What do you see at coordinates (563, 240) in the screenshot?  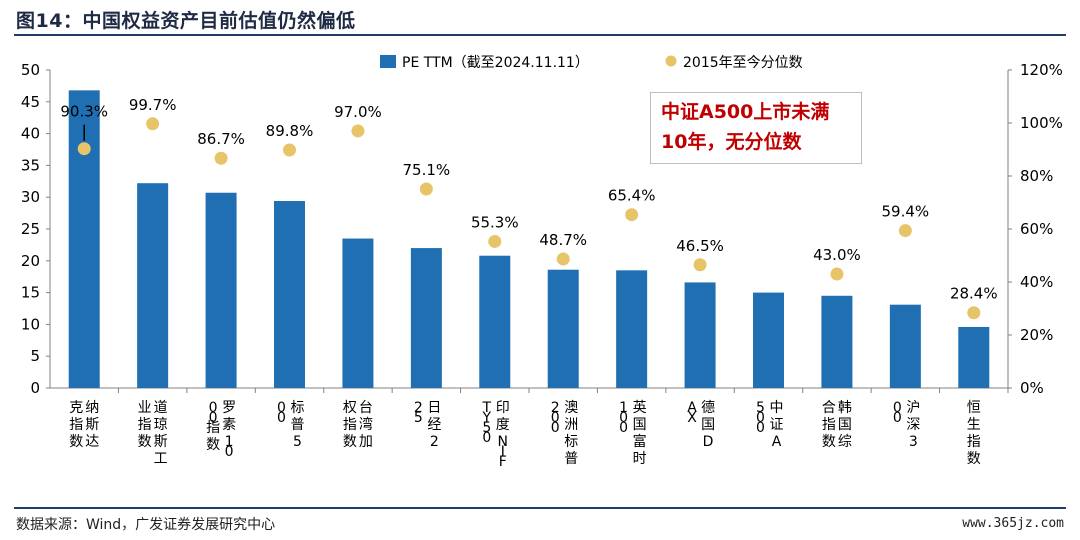 I see `percentile-label: 48.7%` at bounding box center [563, 240].